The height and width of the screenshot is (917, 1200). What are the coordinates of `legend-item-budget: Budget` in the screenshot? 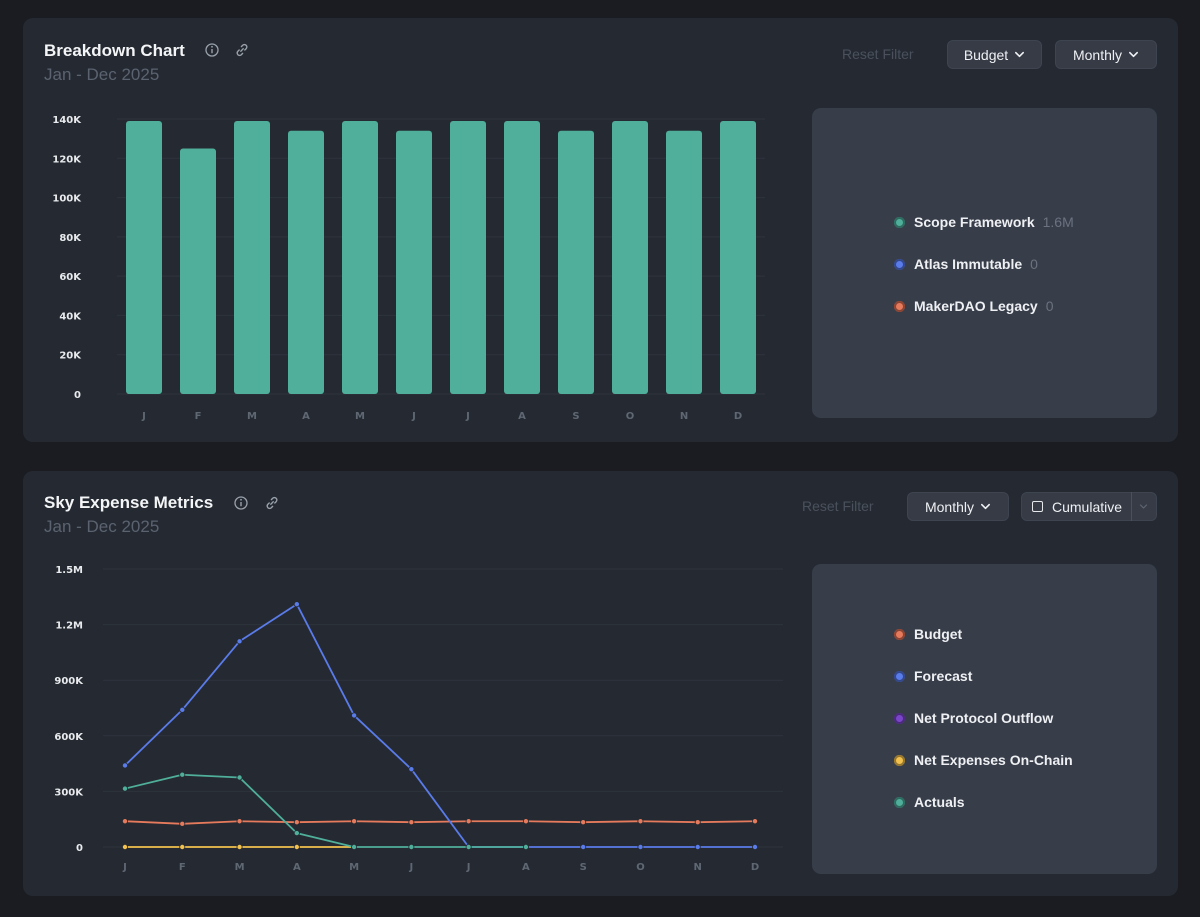 It's located at (928, 634).